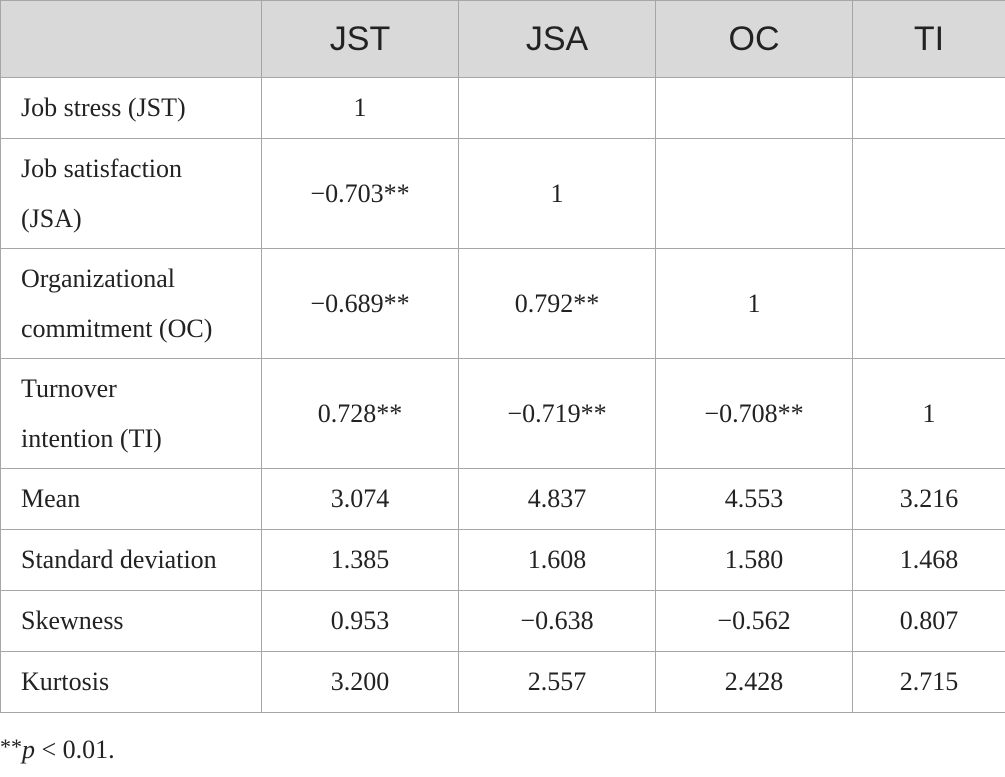  I want to click on column-header: OC, so click(754, 39).